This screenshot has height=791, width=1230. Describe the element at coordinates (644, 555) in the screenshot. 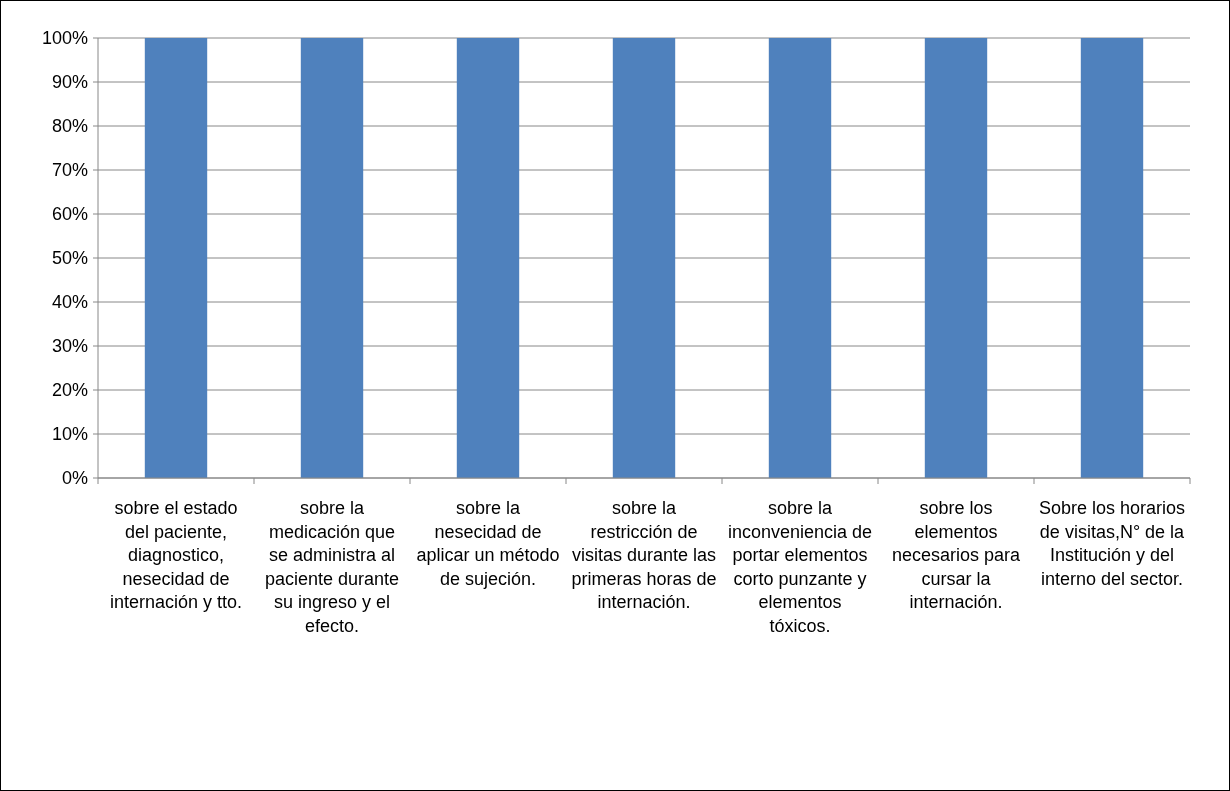

I see `x-tick-label: sobre la restricción de visitas durante las primeras horas de internación.` at that location.